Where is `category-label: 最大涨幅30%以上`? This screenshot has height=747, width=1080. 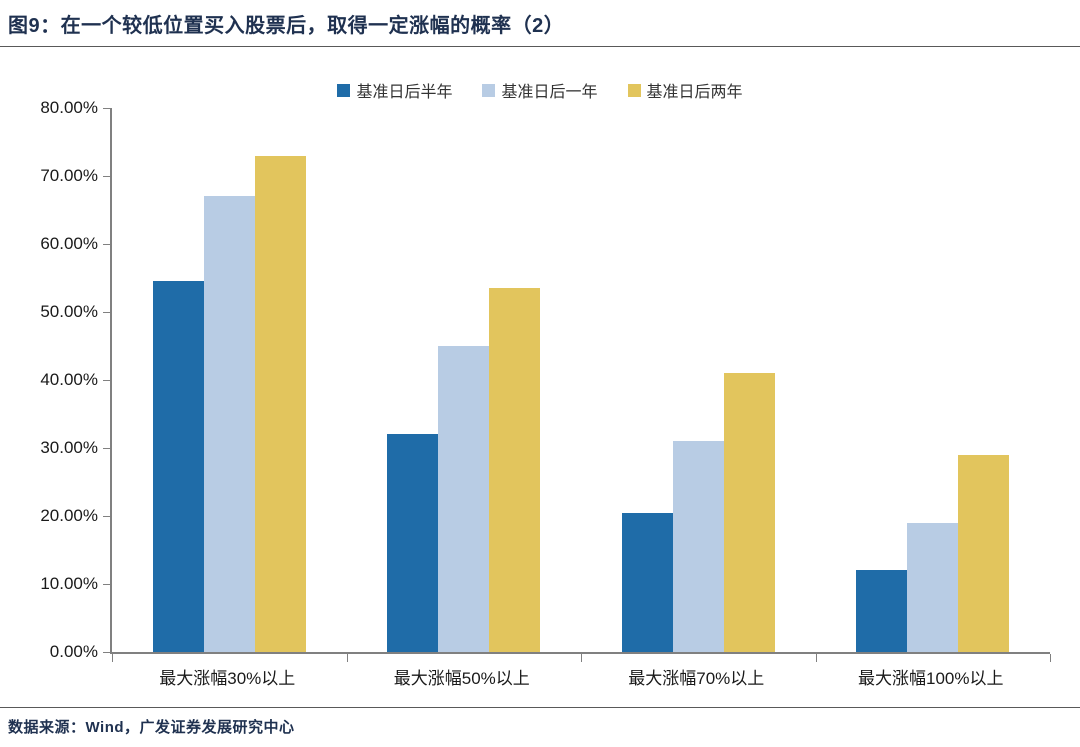 category-label: 最大涨幅30%以上 is located at coordinates (227, 678).